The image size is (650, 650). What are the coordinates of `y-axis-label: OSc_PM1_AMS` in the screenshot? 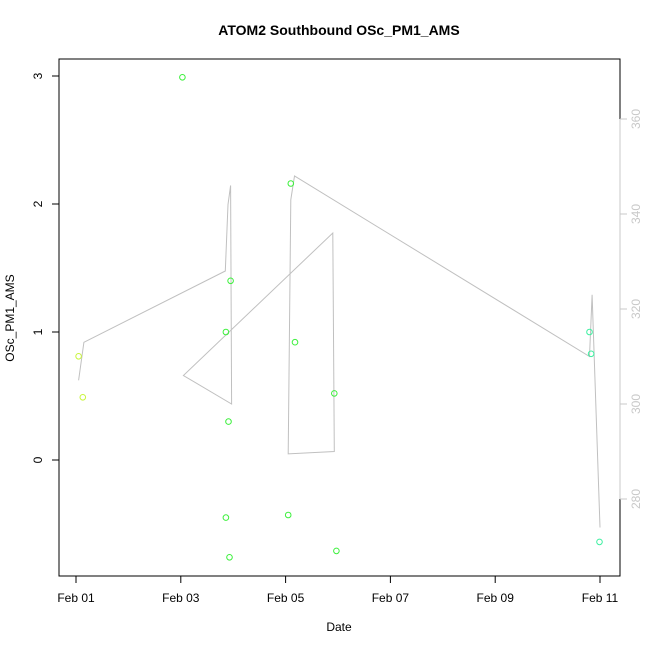 It's located at (10, 317).